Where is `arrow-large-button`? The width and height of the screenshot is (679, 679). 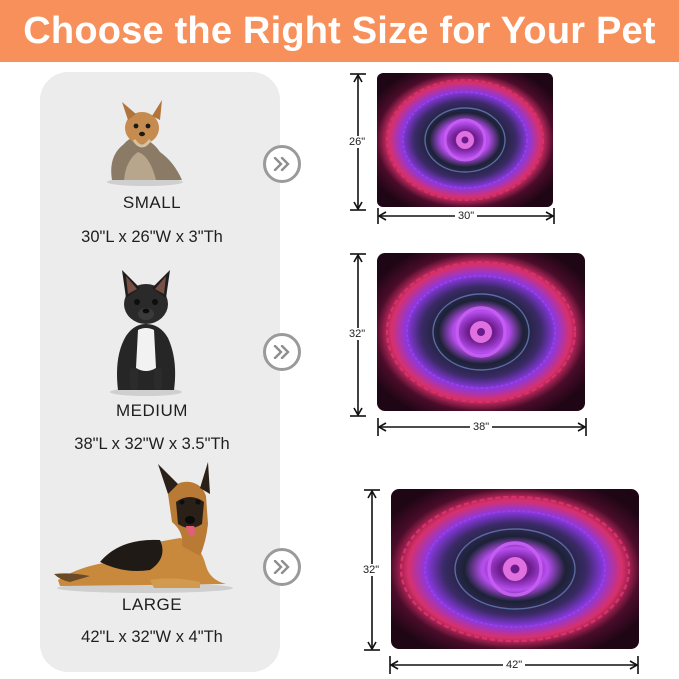 arrow-large-button is located at coordinates (282, 567).